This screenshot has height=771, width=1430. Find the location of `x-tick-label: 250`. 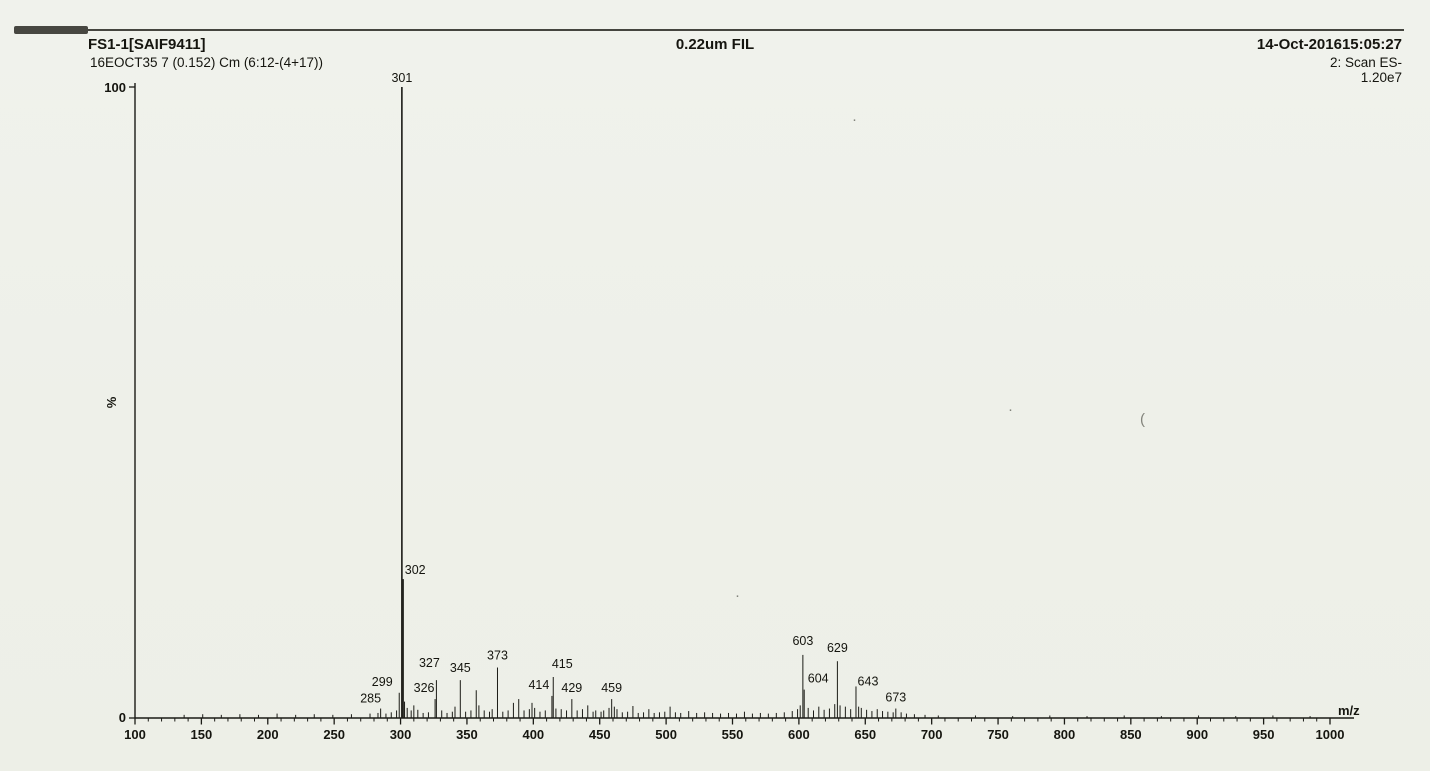

x-tick-label: 250 is located at coordinates (334, 734).